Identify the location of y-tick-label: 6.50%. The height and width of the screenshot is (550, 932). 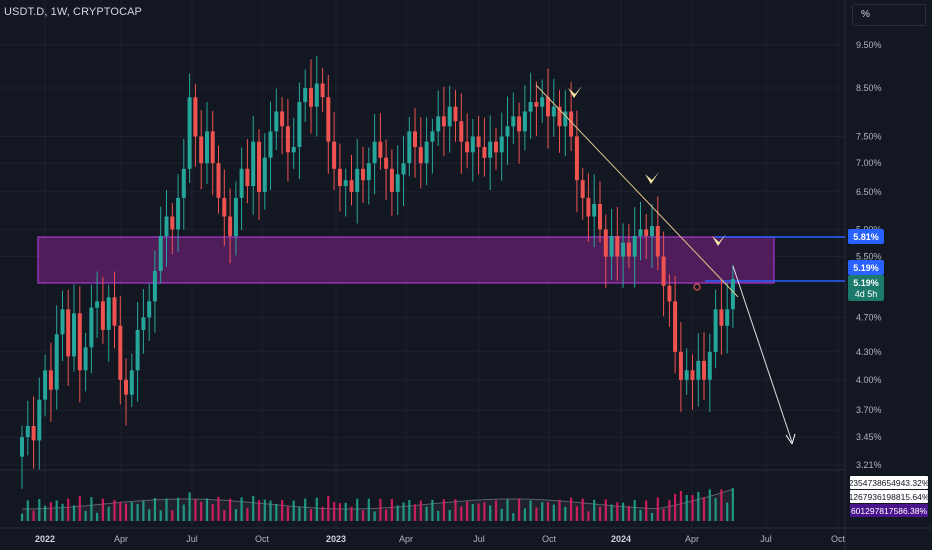
(869, 192).